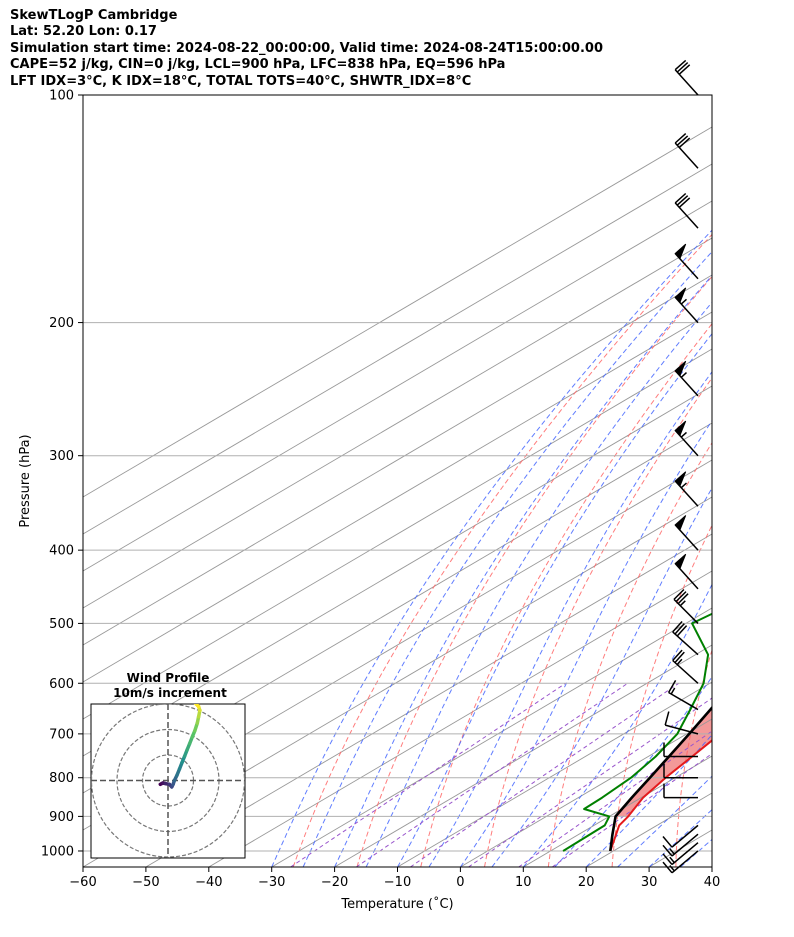  Describe the element at coordinates (660, 795) in the screenshot. I see `temperature-line` at that location.